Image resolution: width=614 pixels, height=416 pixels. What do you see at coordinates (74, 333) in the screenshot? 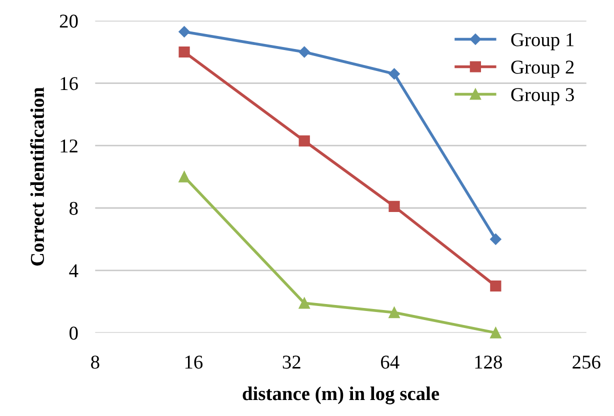
I see `y-tick-label: 0` at bounding box center [74, 333].